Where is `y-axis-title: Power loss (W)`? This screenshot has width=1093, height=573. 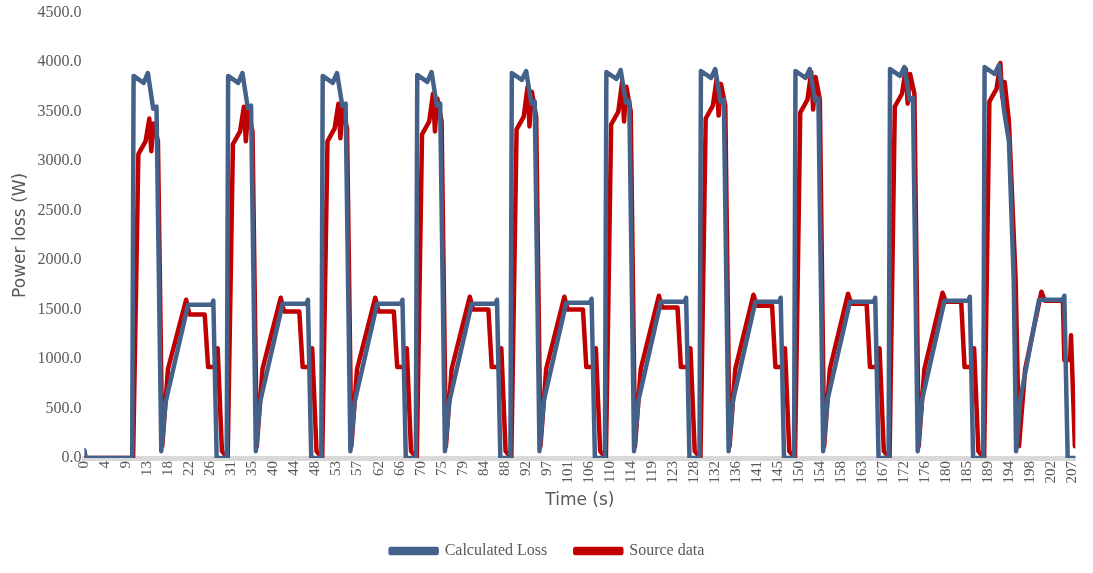
y-axis-title: Power loss (W) is located at coordinates (18, 235).